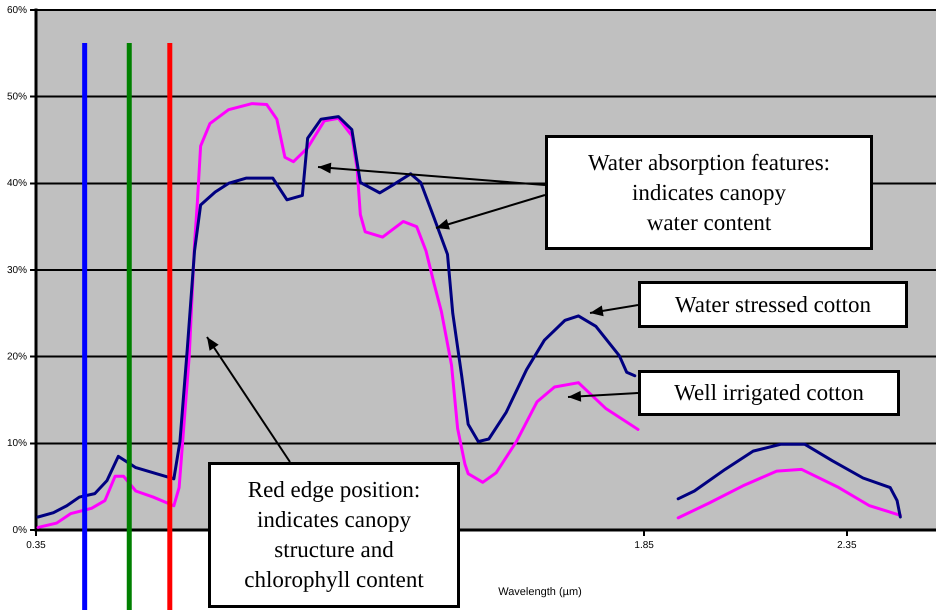 The image size is (936, 610). What do you see at coordinates (709, 192) in the screenshot?
I see `callout-box: Water absorption features: indicates canopy water content` at bounding box center [709, 192].